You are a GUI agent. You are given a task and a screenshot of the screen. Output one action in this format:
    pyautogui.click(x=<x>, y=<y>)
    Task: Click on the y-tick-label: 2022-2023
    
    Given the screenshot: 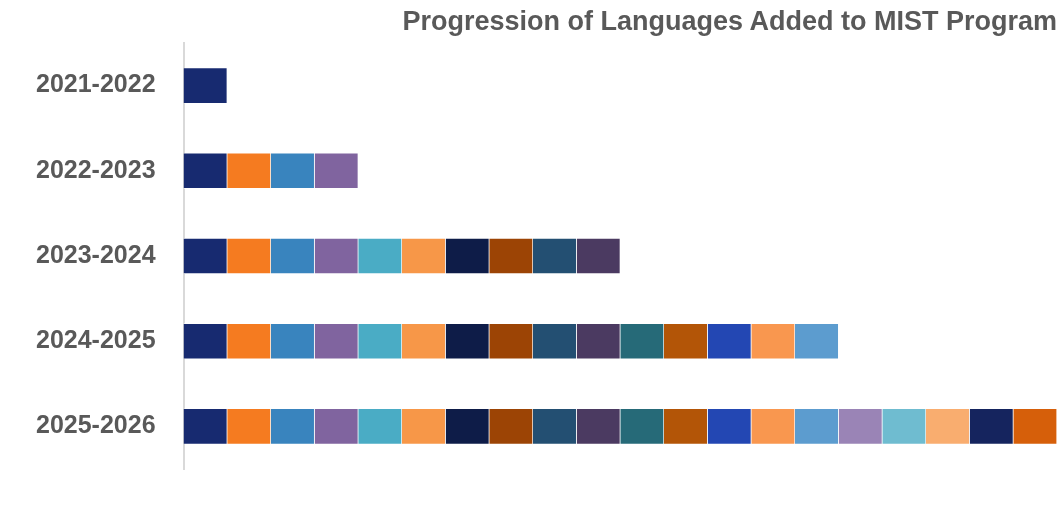 What is the action you would take?
    pyautogui.click(x=95, y=168)
    